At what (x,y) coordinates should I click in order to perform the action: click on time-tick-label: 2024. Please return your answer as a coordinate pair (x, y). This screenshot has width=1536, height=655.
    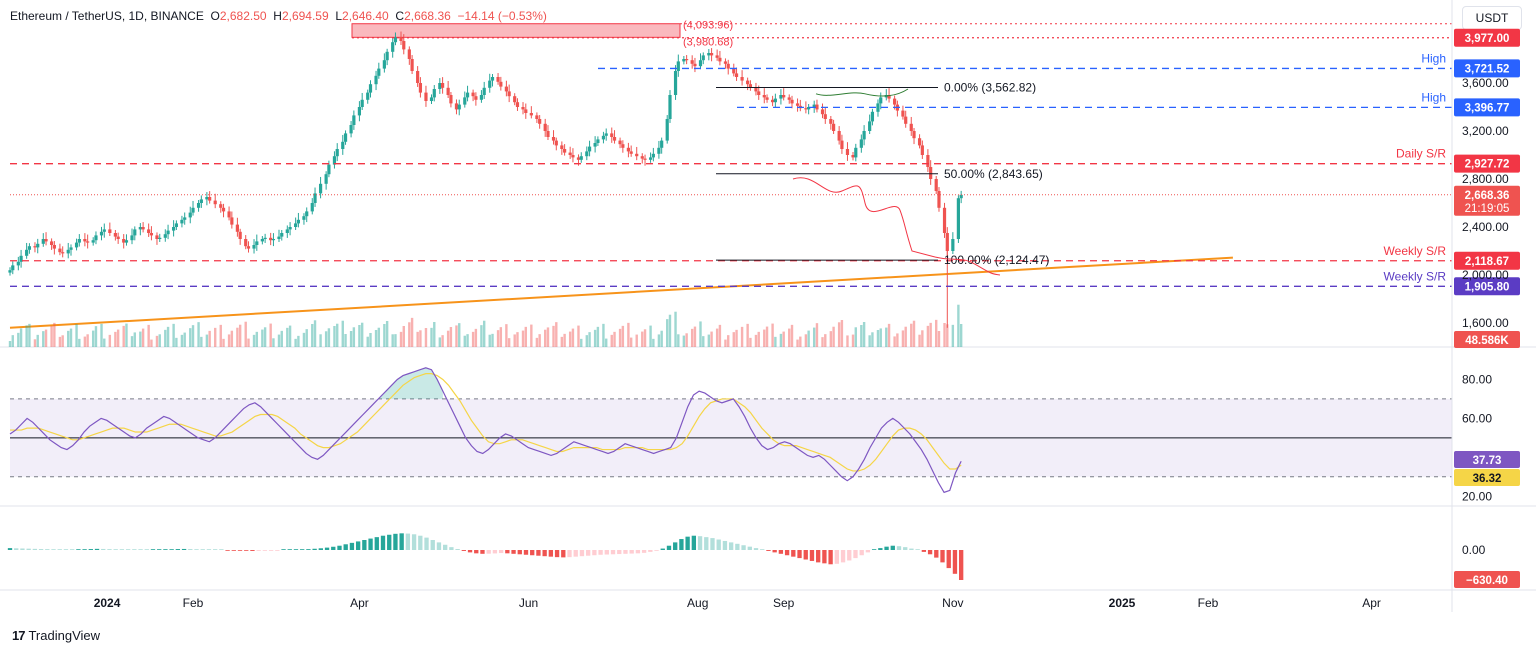
    Looking at the image, I should click on (107, 603).